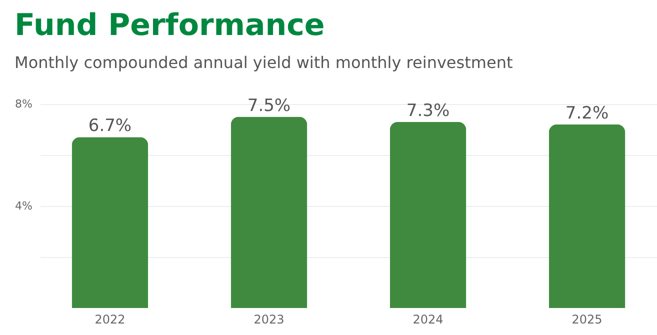 This screenshot has width=657, height=335. Describe the element at coordinates (110, 126) in the screenshot. I see `data-label: 6.7%` at that location.